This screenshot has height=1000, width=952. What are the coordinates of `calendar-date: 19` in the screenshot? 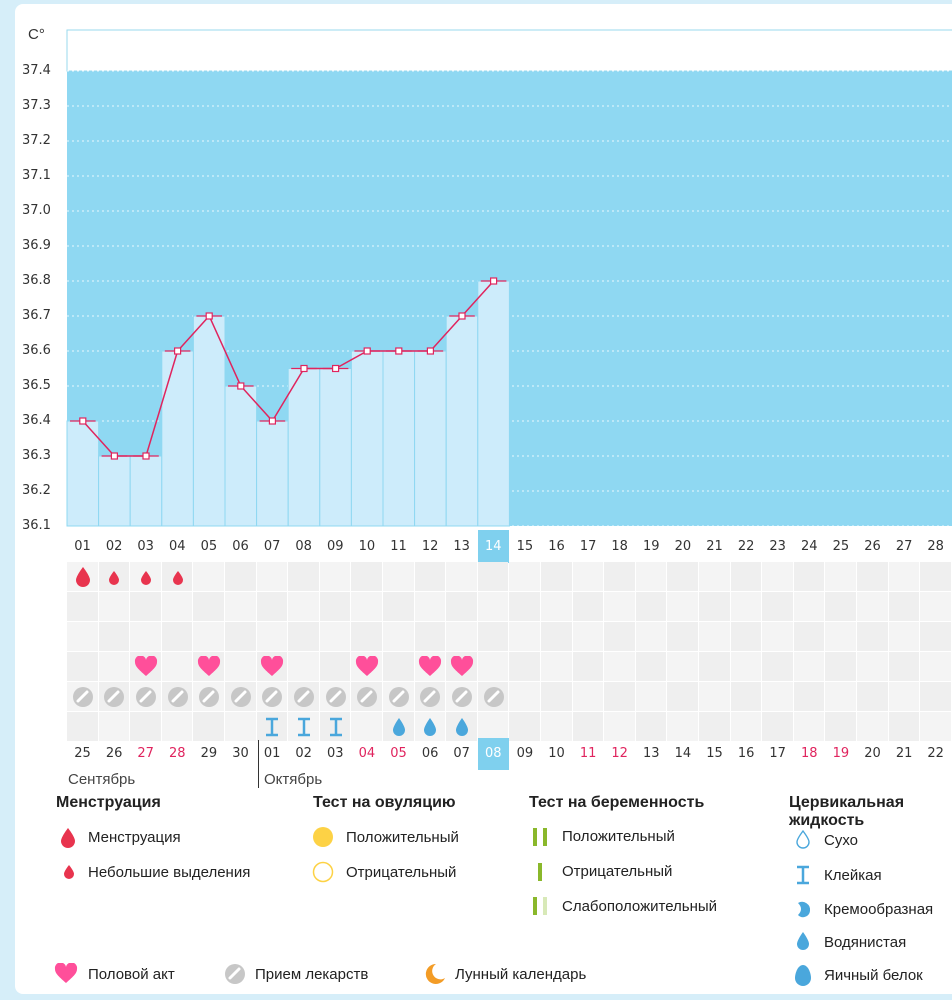 It's located at (841, 753).